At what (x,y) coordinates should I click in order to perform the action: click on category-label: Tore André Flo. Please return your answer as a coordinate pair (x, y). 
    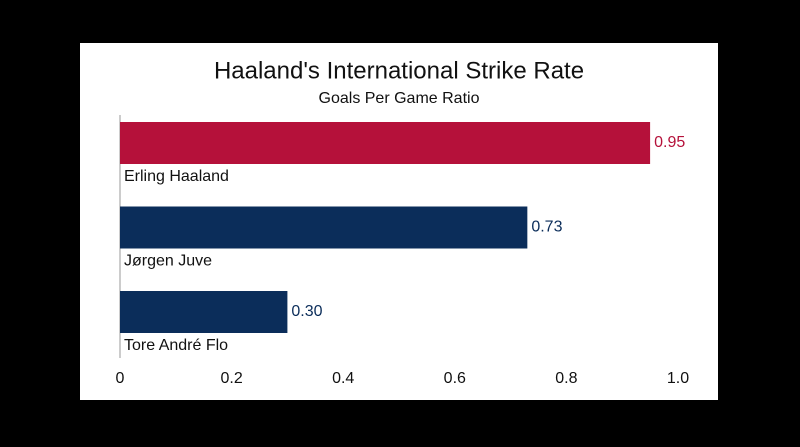
    Looking at the image, I should click on (176, 345).